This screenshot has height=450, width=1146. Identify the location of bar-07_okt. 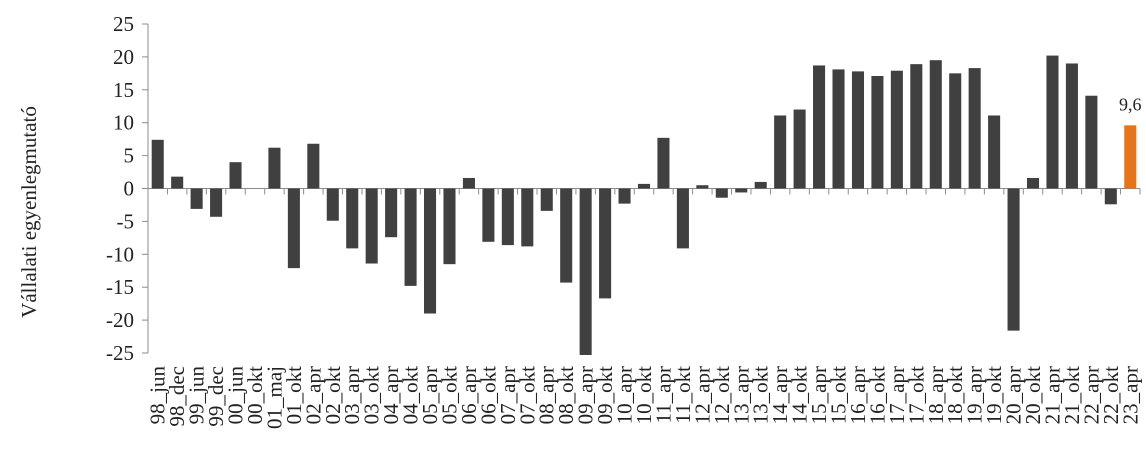
(527, 217).